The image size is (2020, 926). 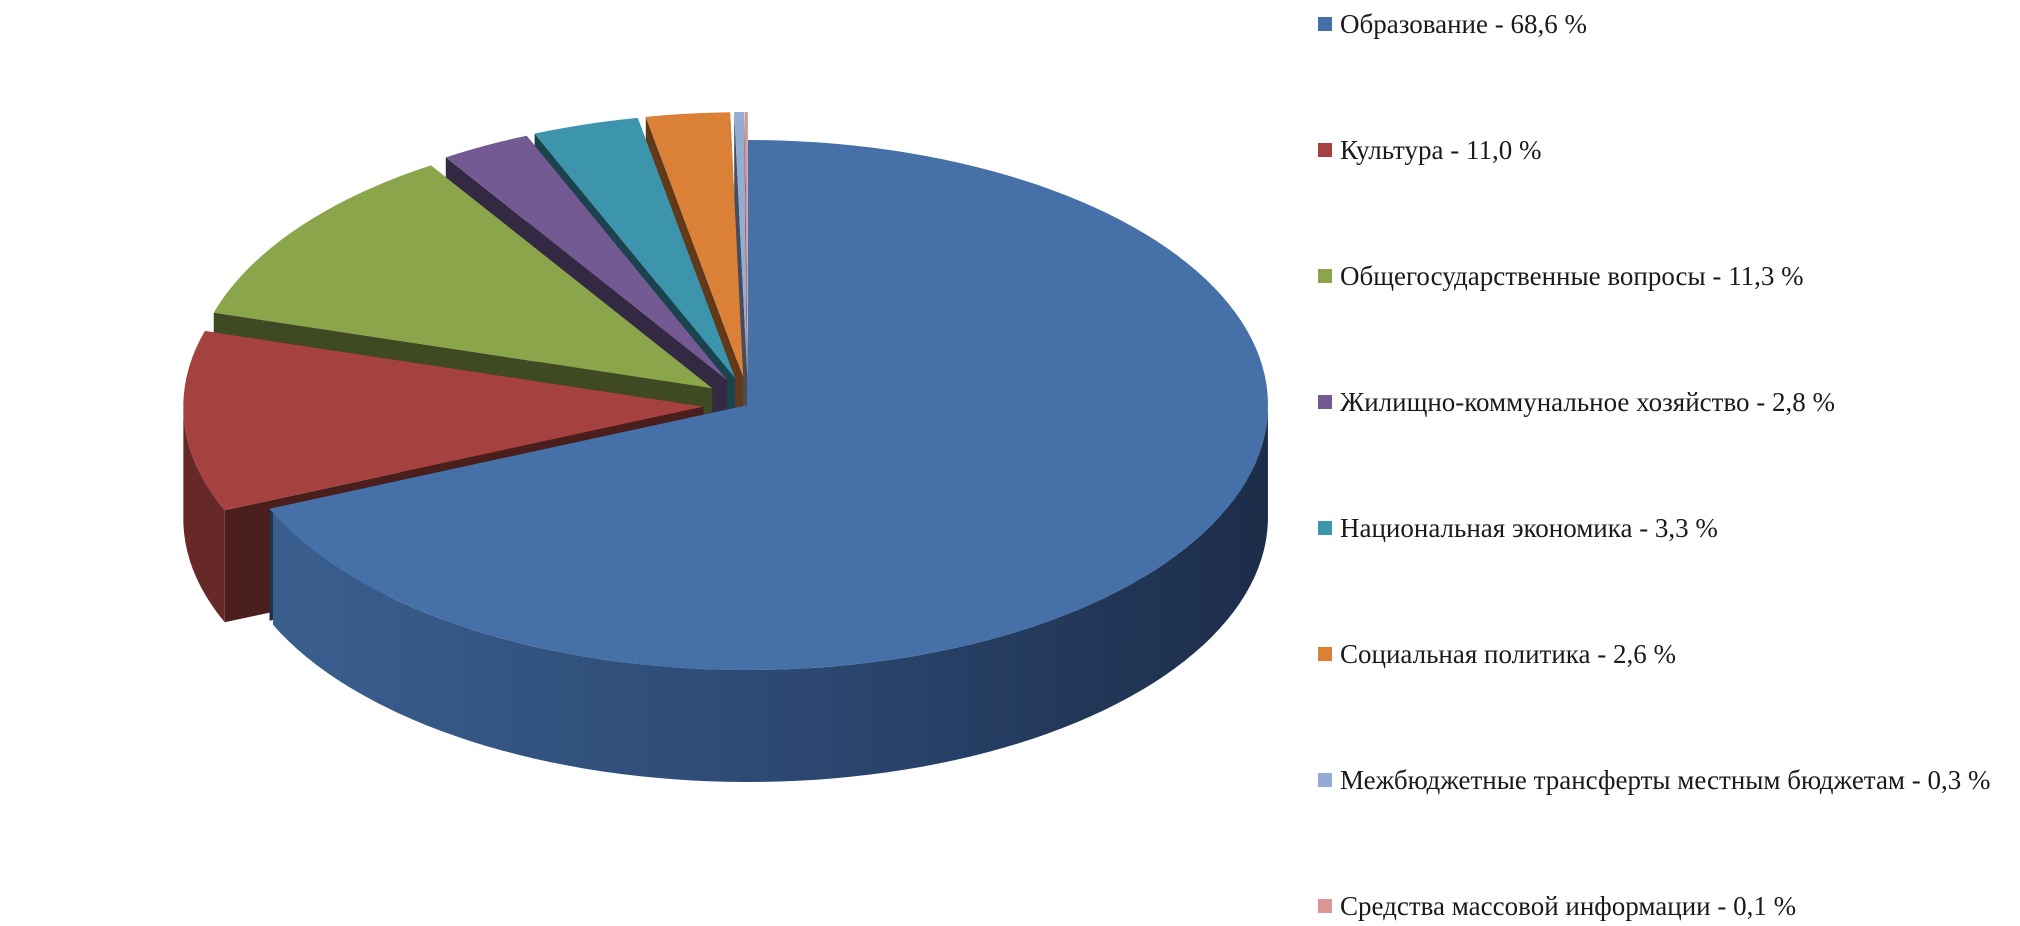 I want to click on legend-item: Культура - 11,0 %, so click(x=1429, y=150).